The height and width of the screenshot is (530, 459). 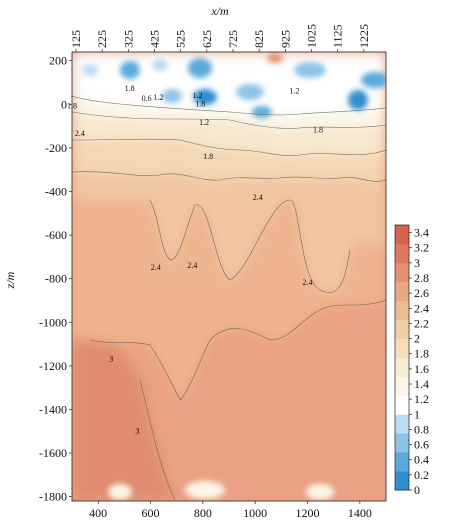 I want to click on left-tick-label: -800, so click(x=56, y=279).